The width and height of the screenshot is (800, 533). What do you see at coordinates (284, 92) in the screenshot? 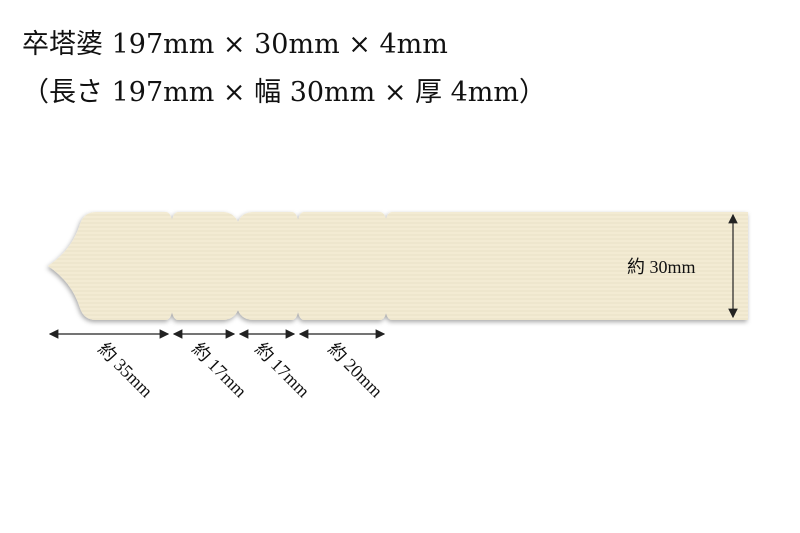
I see `title-line-2: （長さ 197mm × 幅 30mm × 厚 4mm）` at bounding box center [284, 92].